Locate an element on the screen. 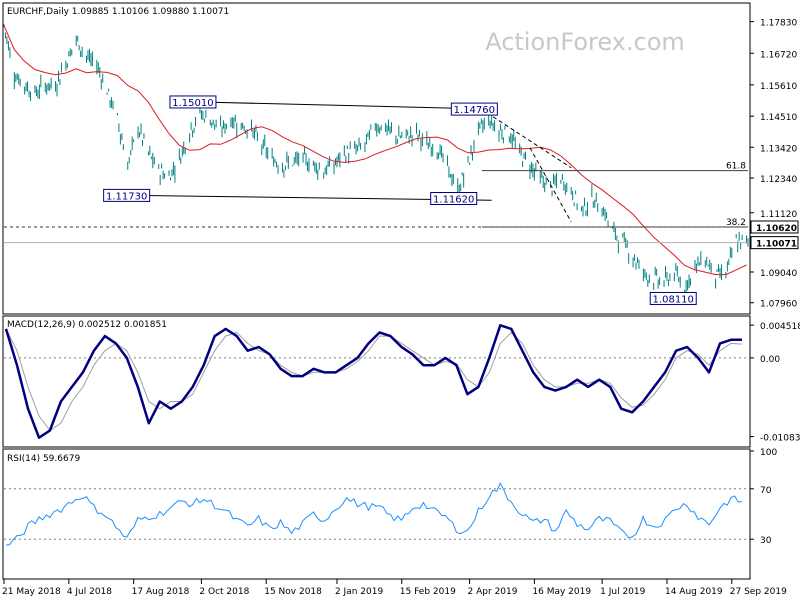  macd-panel-title: MACD(12,26,9) 0.002512 0.001851 is located at coordinates (87, 325).